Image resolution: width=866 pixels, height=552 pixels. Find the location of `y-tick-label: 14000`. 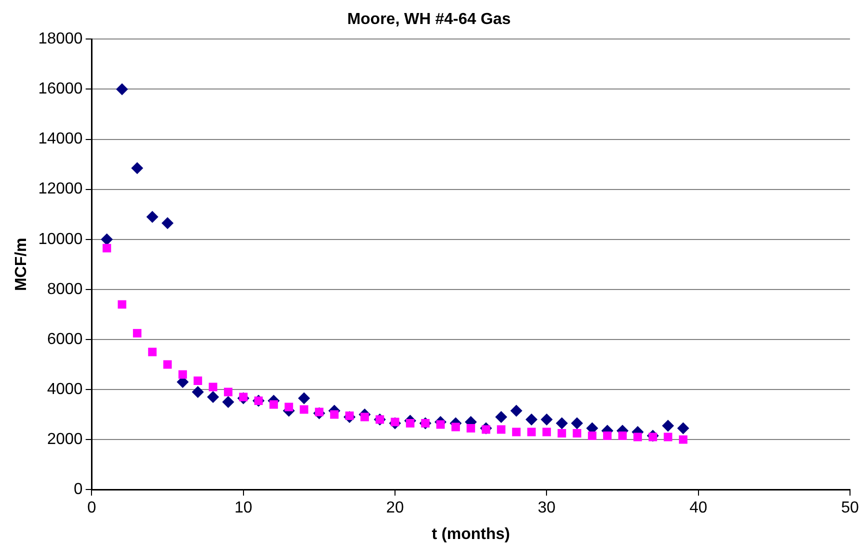

y-tick-label: 14000 is located at coordinates (60, 139).